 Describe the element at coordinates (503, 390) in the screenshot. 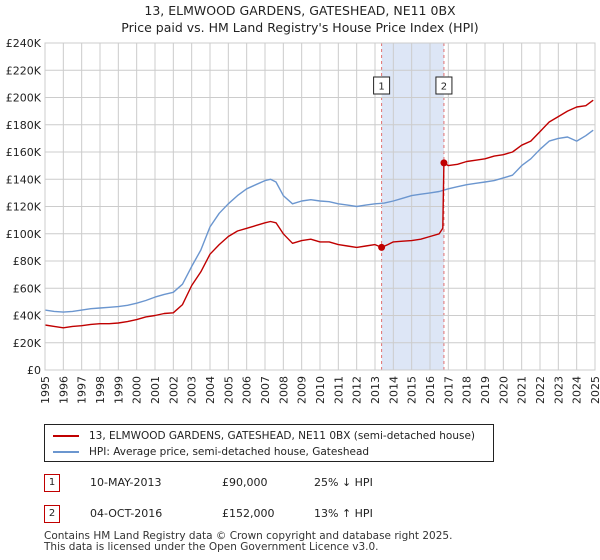

I see `x-tick-label: 2020` at that location.